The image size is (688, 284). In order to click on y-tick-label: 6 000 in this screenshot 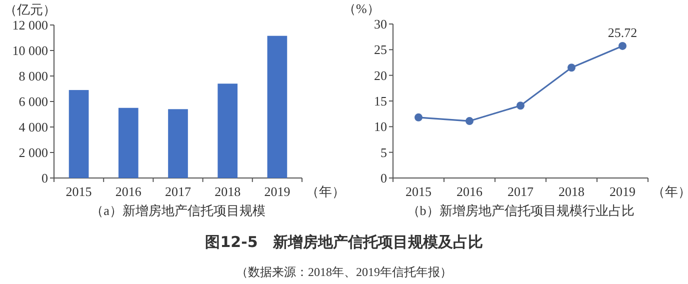, I will do `click(33, 101)`.